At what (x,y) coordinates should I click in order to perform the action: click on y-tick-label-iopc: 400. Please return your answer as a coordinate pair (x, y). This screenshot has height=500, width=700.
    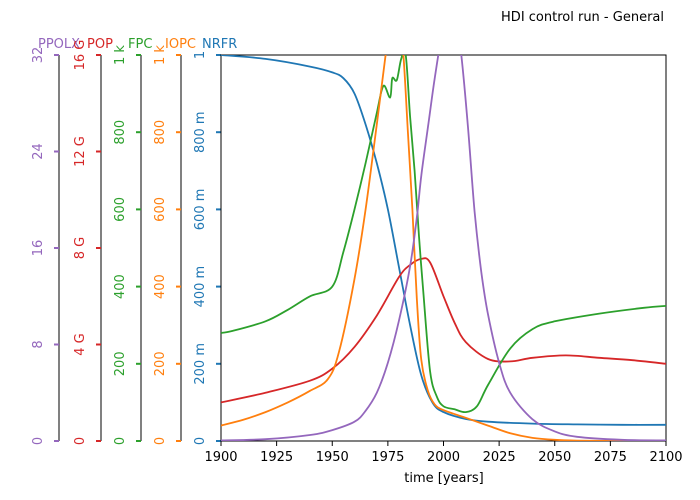
    Looking at the image, I should click on (160, 286).